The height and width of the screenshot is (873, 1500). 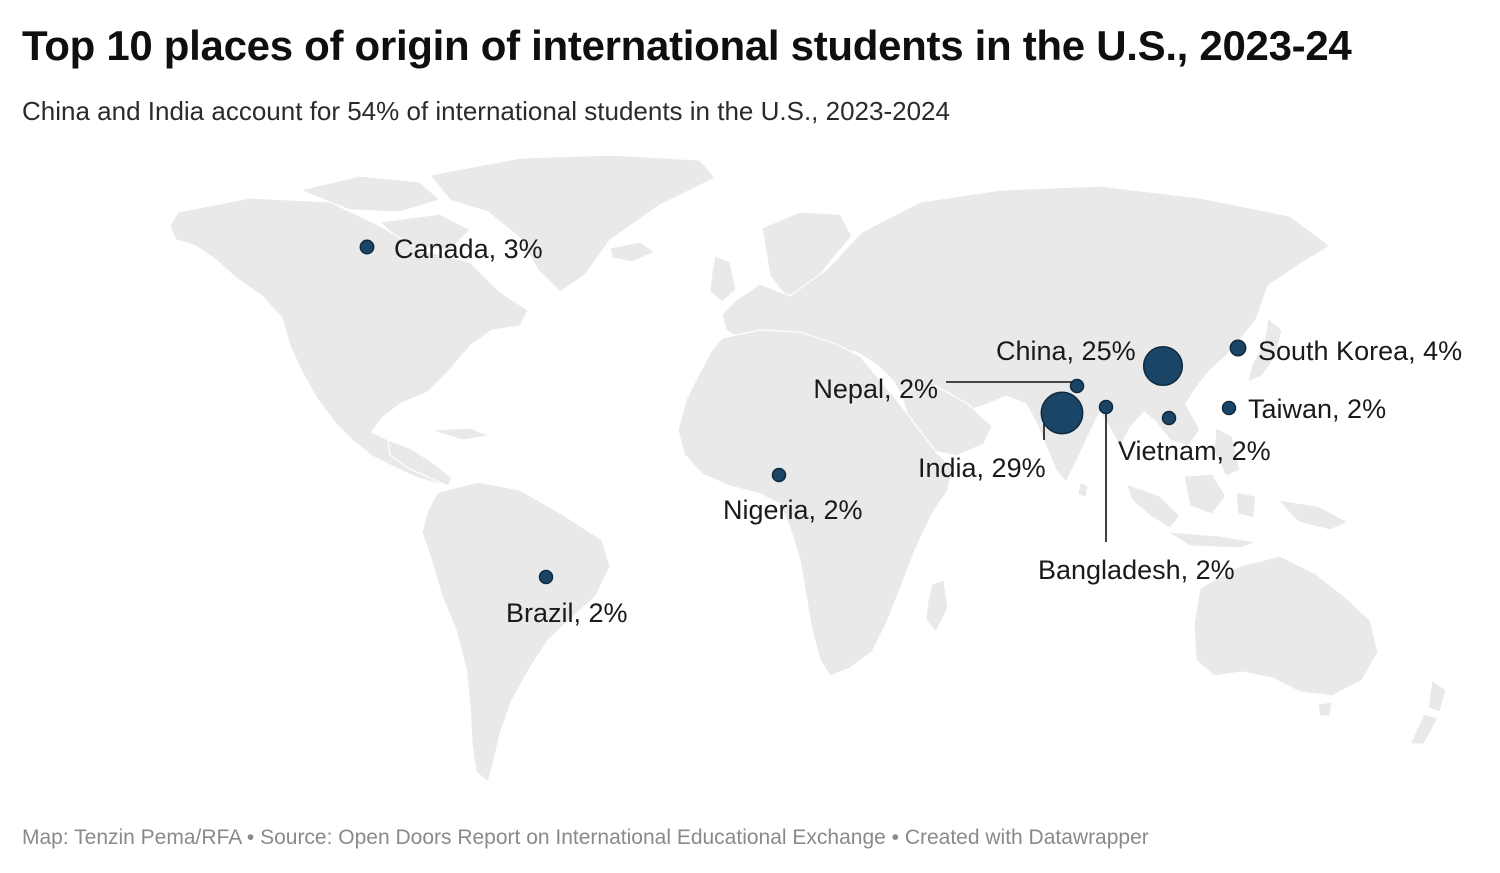 I want to click on taiwan-label: Taiwan, 2%, so click(x=1317, y=409).